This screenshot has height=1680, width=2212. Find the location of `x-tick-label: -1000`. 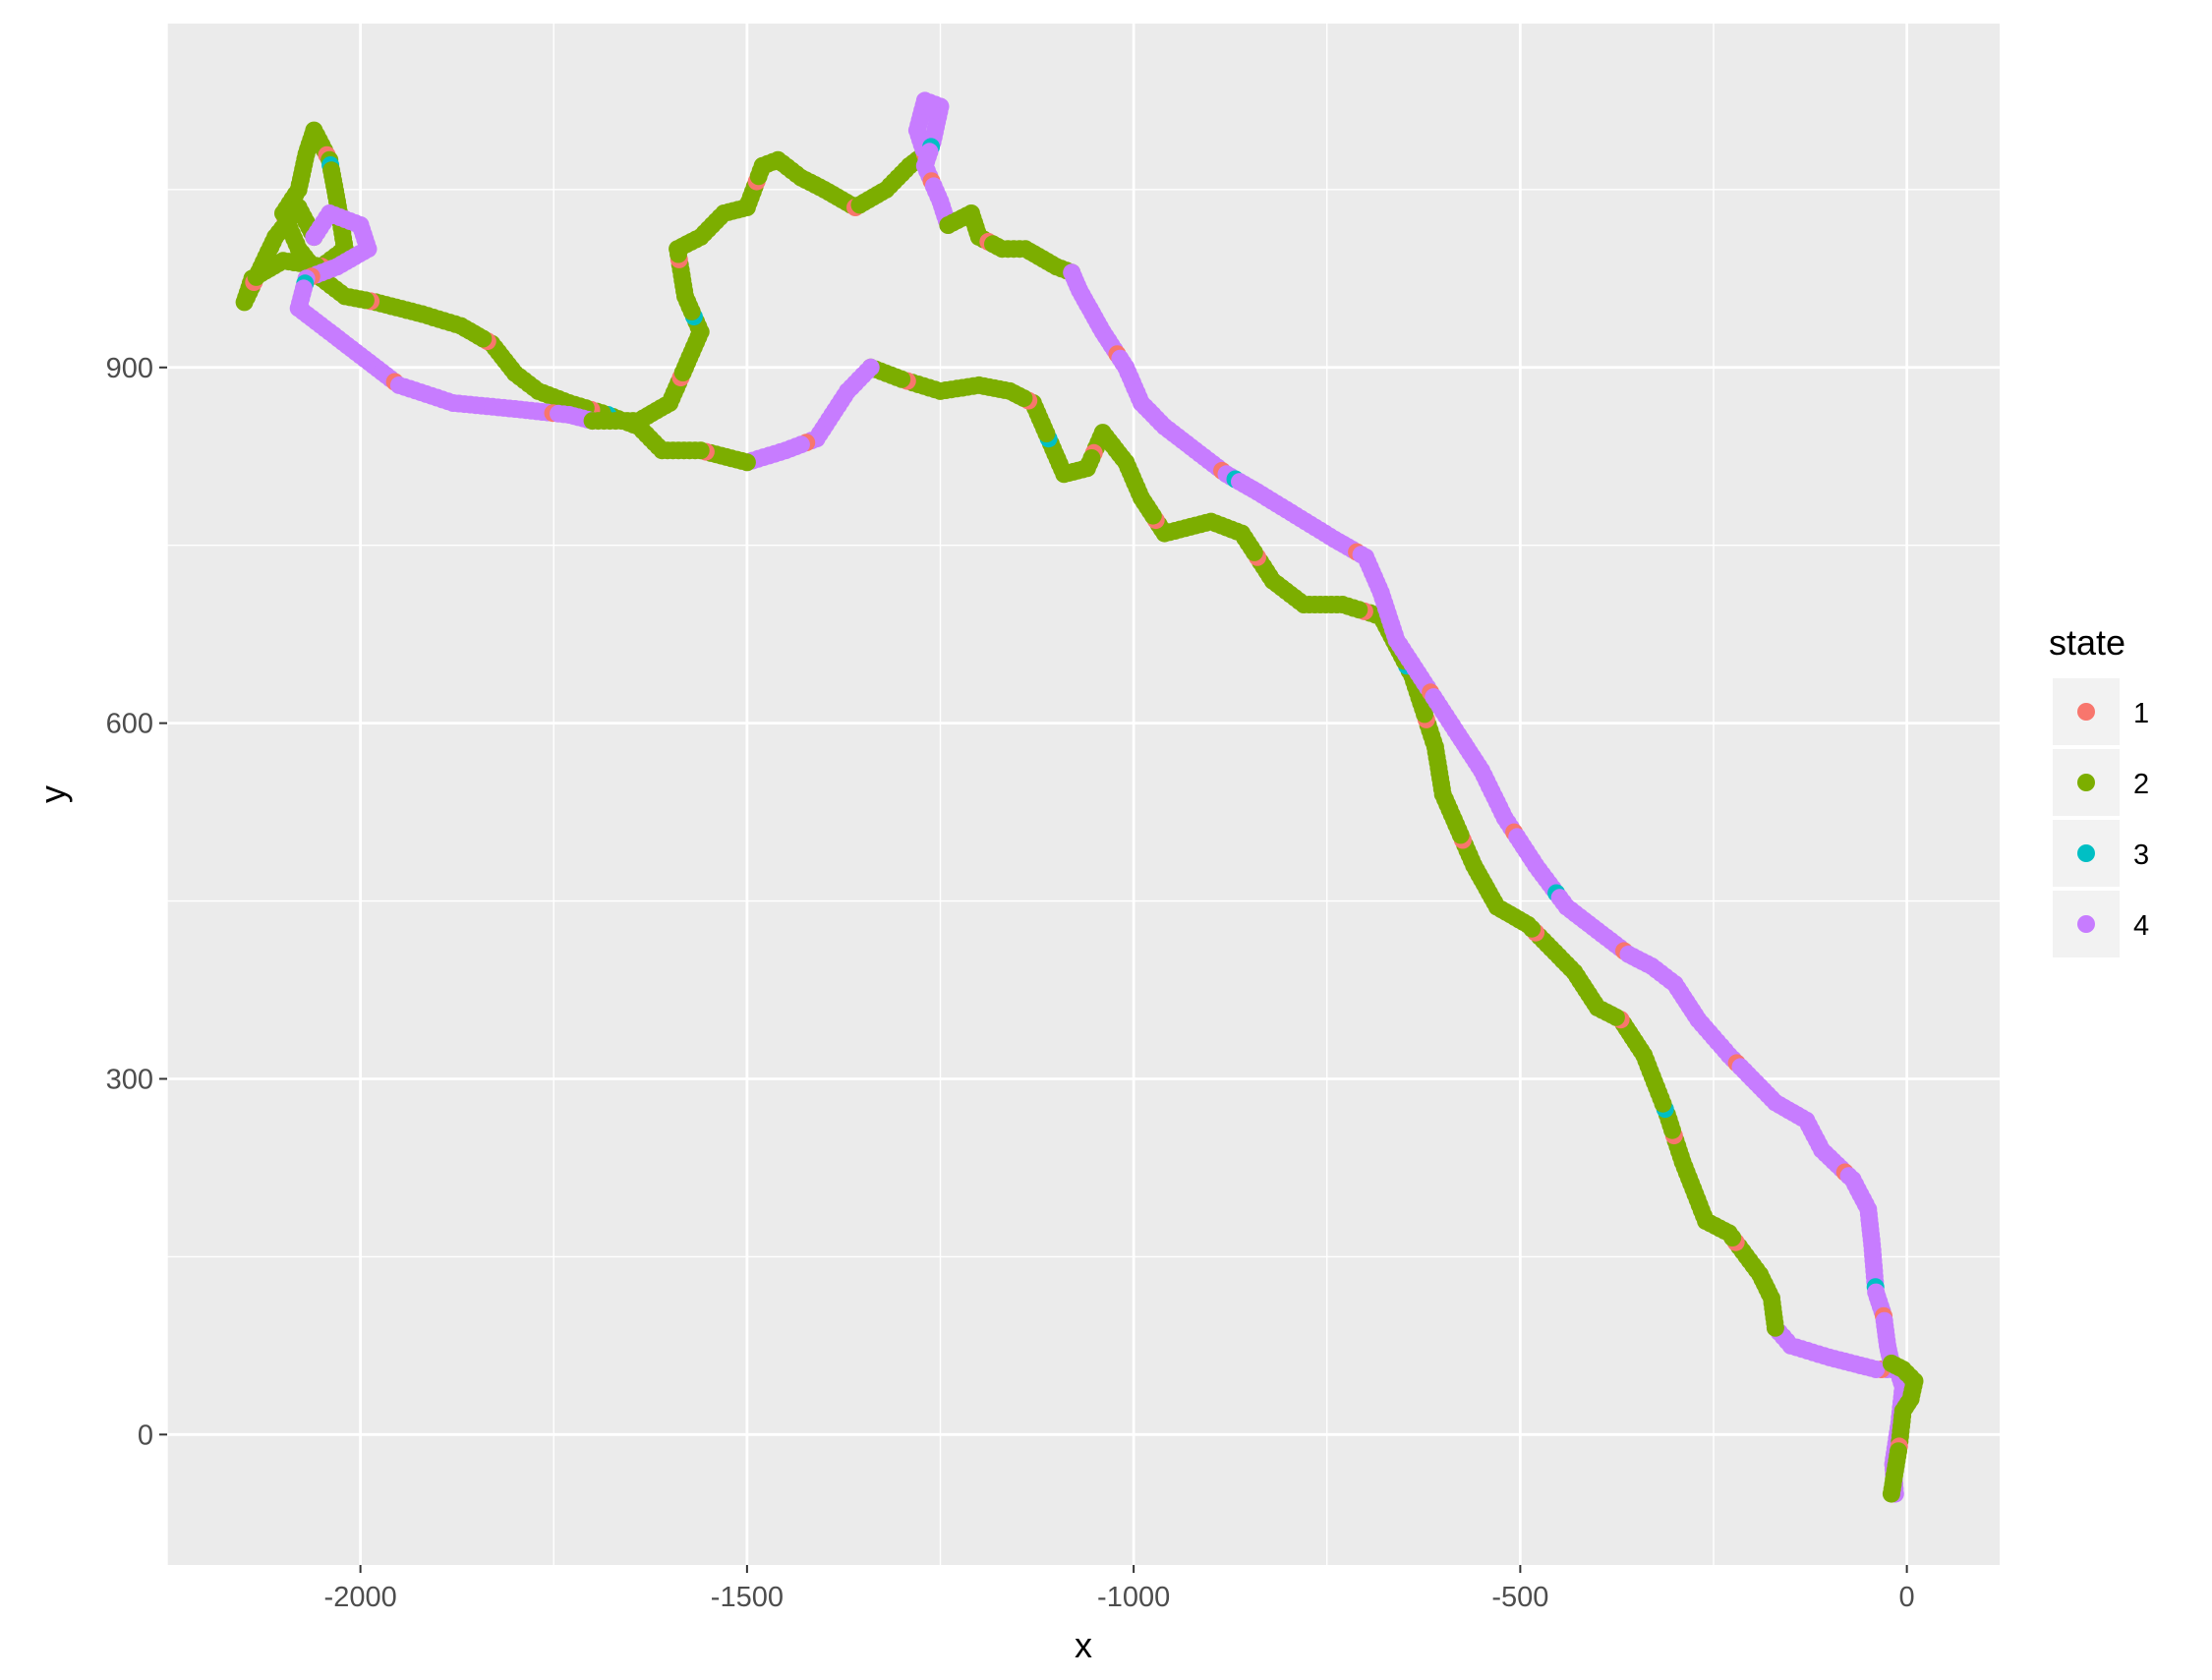

x-tick-label: -1000 is located at coordinates (1133, 1597).